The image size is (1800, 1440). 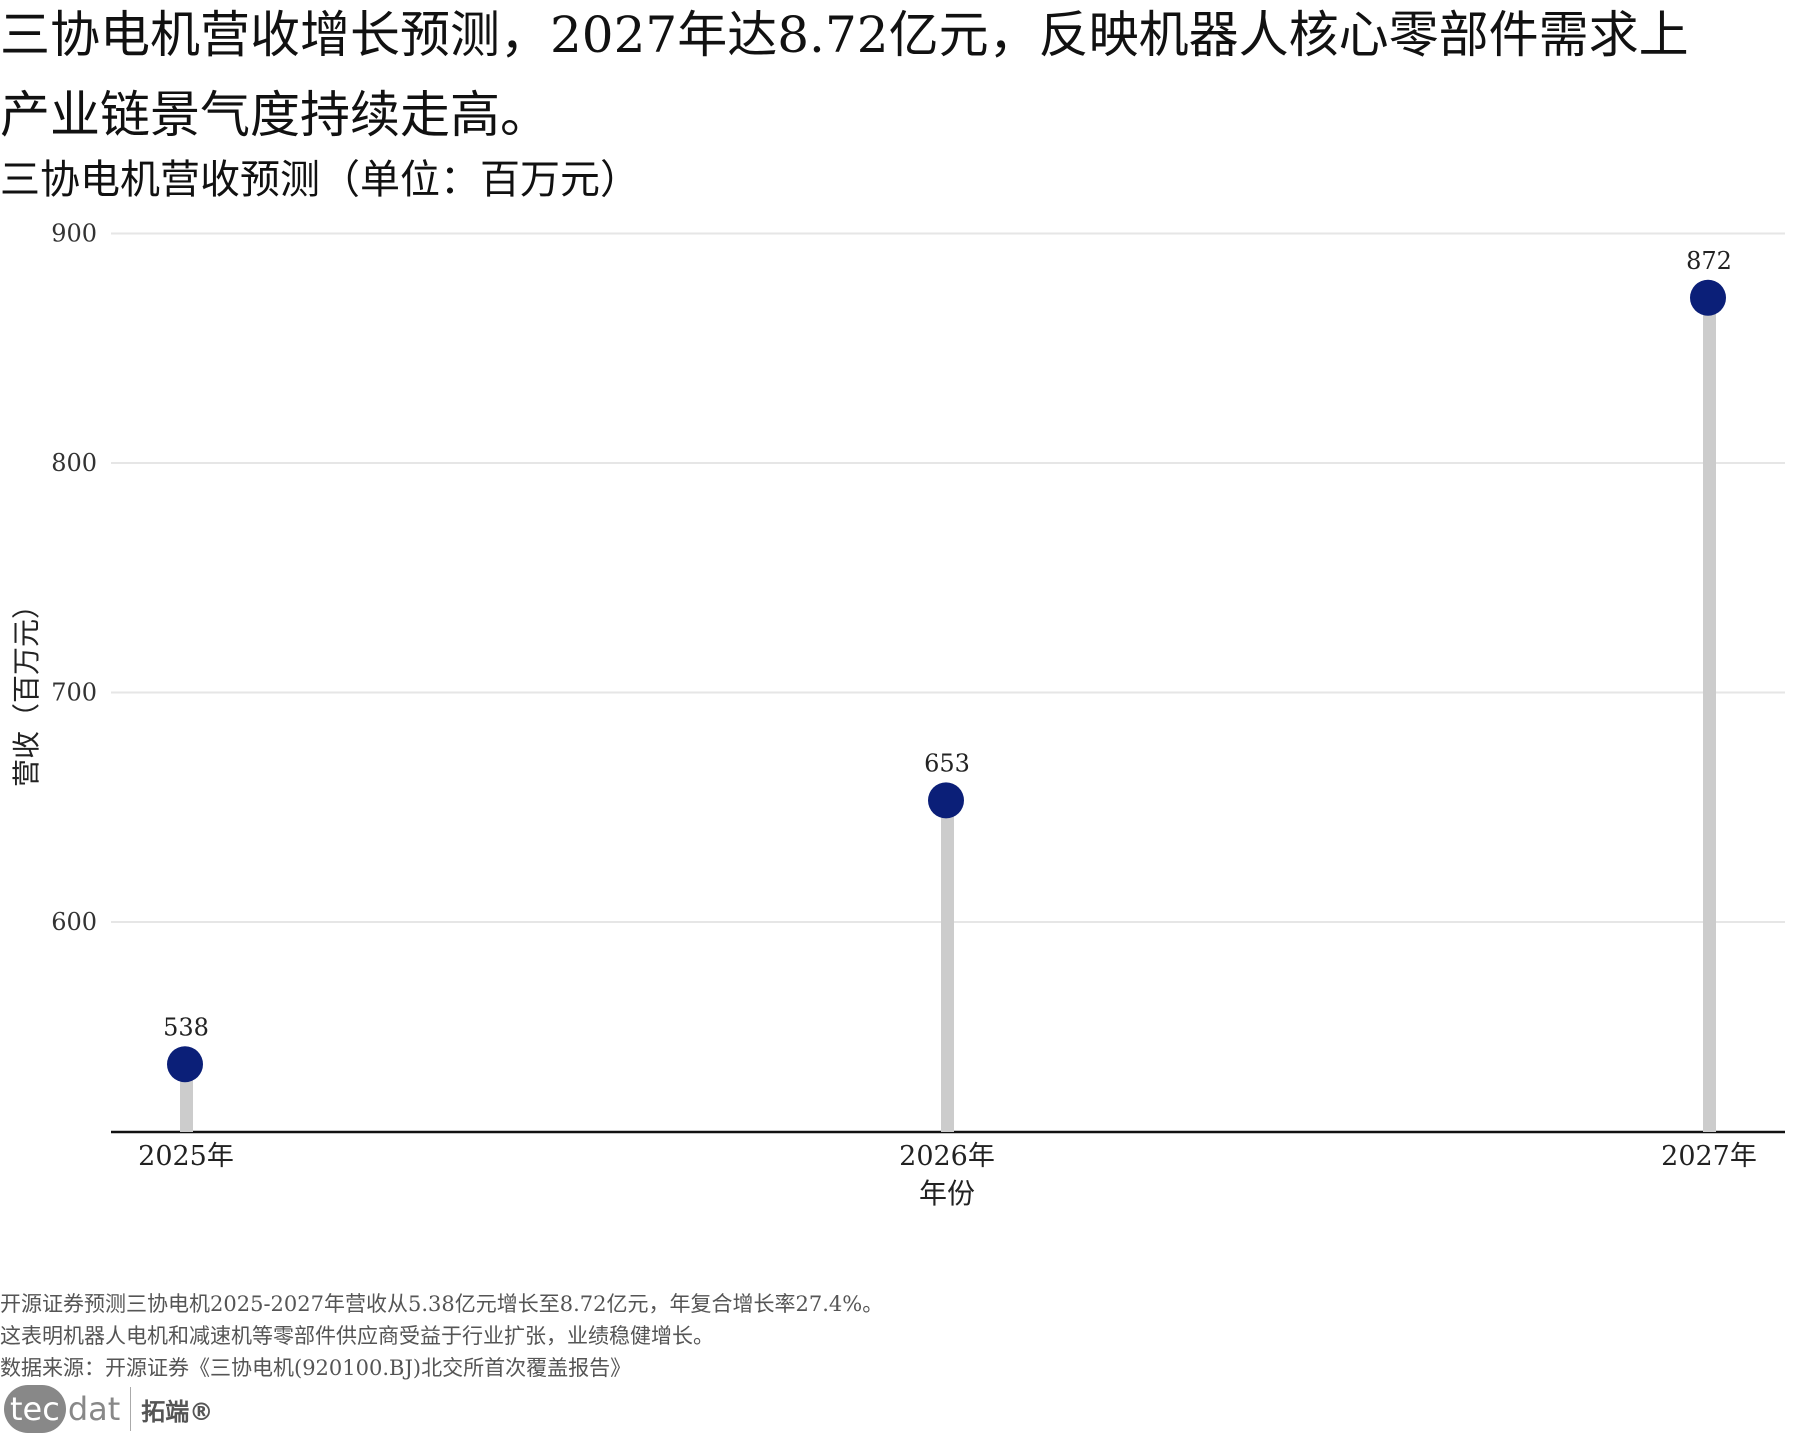 I want to click on data-label: 538, so click(x=186, y=1027).